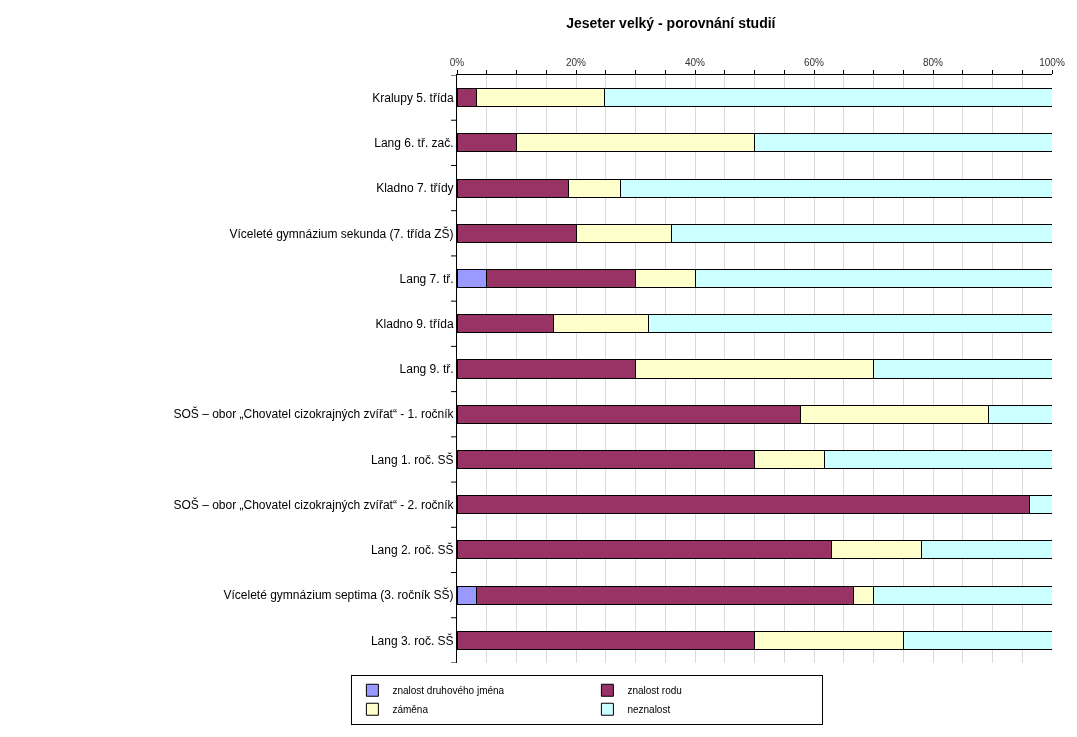 The height and width of the screenshot is (737, 1077). Describe the element at coordinates (415, 188) in the screenshot. I see `y-tick-label: Kladno 7. třídy` at that location.